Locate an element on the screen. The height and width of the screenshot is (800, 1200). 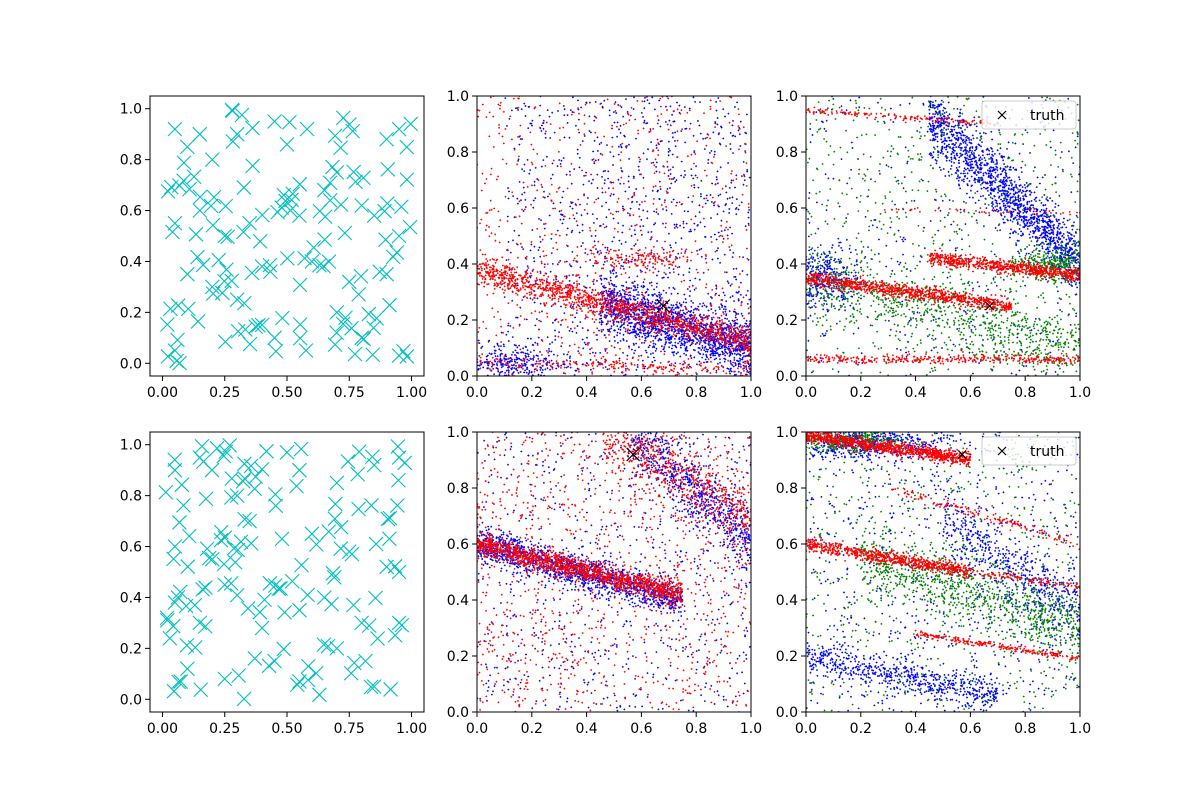
series-red-points is located at coordinates (614, 572).